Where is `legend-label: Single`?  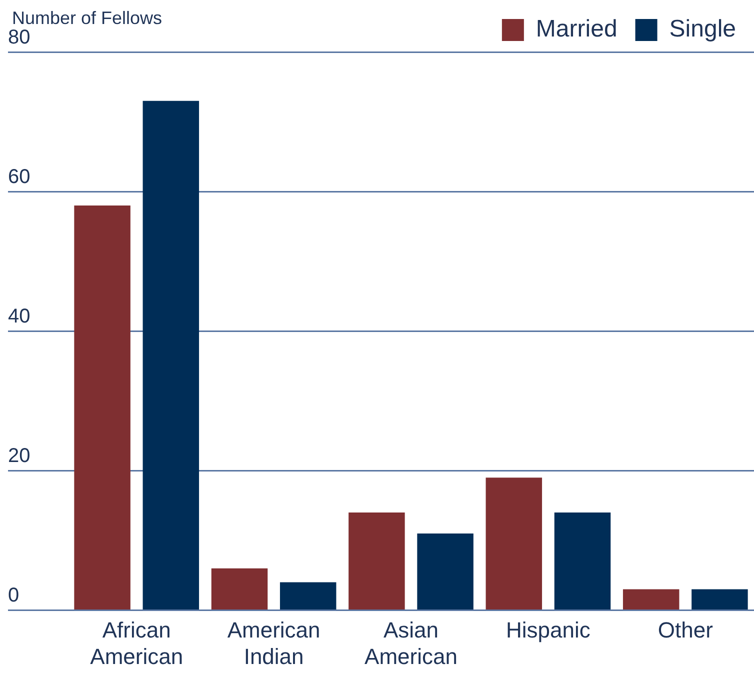
legend-label: Single is located at coordinates (702, 29).